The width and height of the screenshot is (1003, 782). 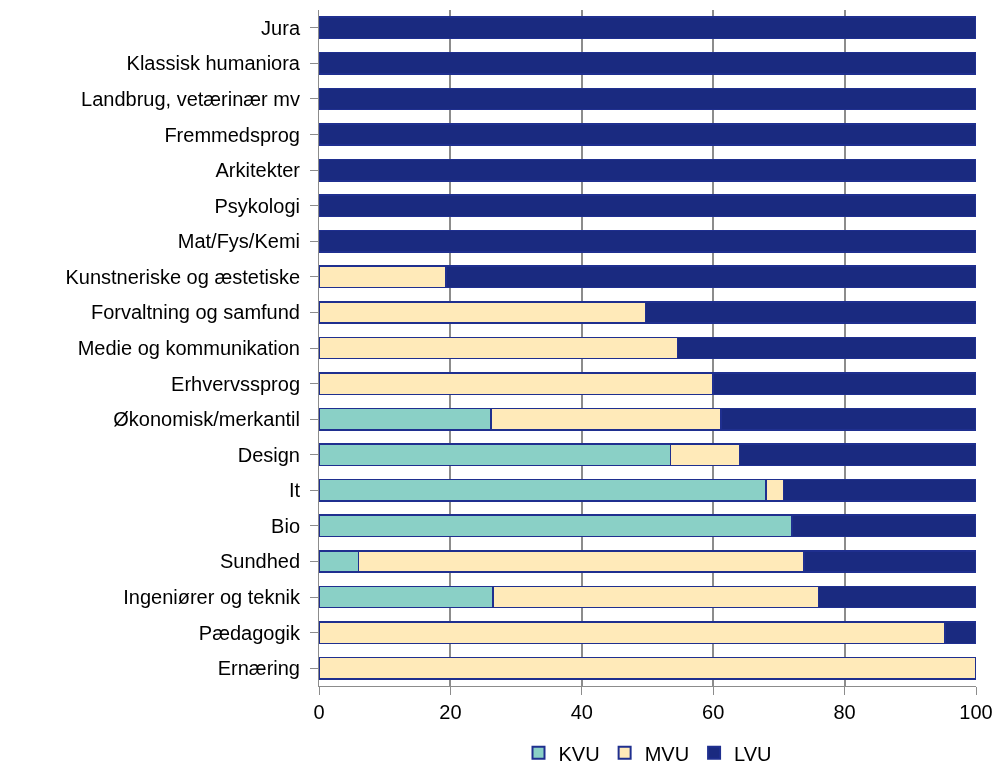 I want to click on x-tick-label: 60, so click(x=713, y=712).